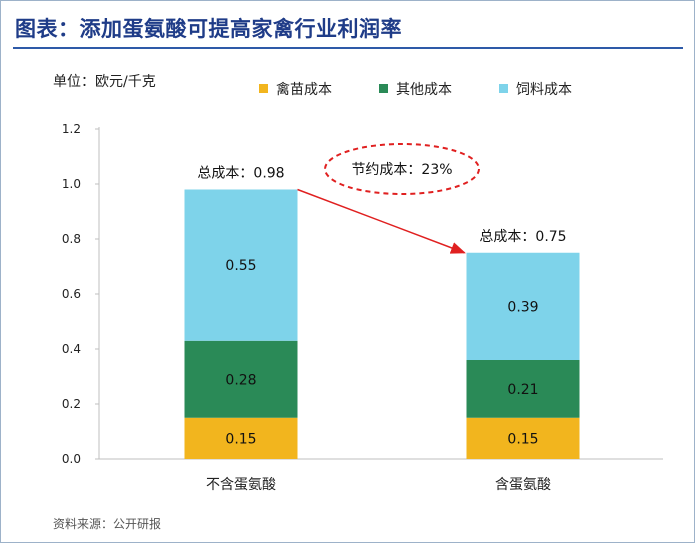 This screenshot has width=695, height=544. What do you see at coordinates (522, 237) in the screenshot?
I see `total-cost-label: 总成本：0.75` at bounding box center [522, 237].